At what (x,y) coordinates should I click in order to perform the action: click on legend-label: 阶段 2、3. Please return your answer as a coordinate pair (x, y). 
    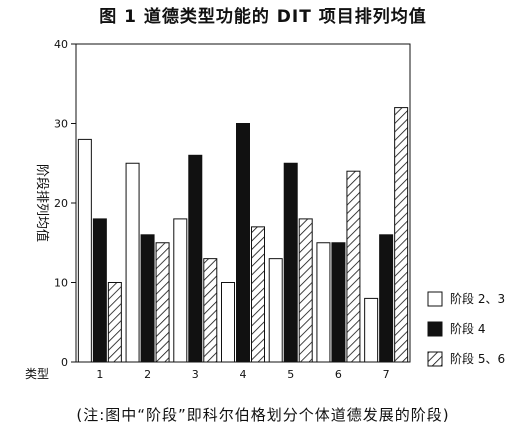
    Looking at the image, I should click on (477, 298).